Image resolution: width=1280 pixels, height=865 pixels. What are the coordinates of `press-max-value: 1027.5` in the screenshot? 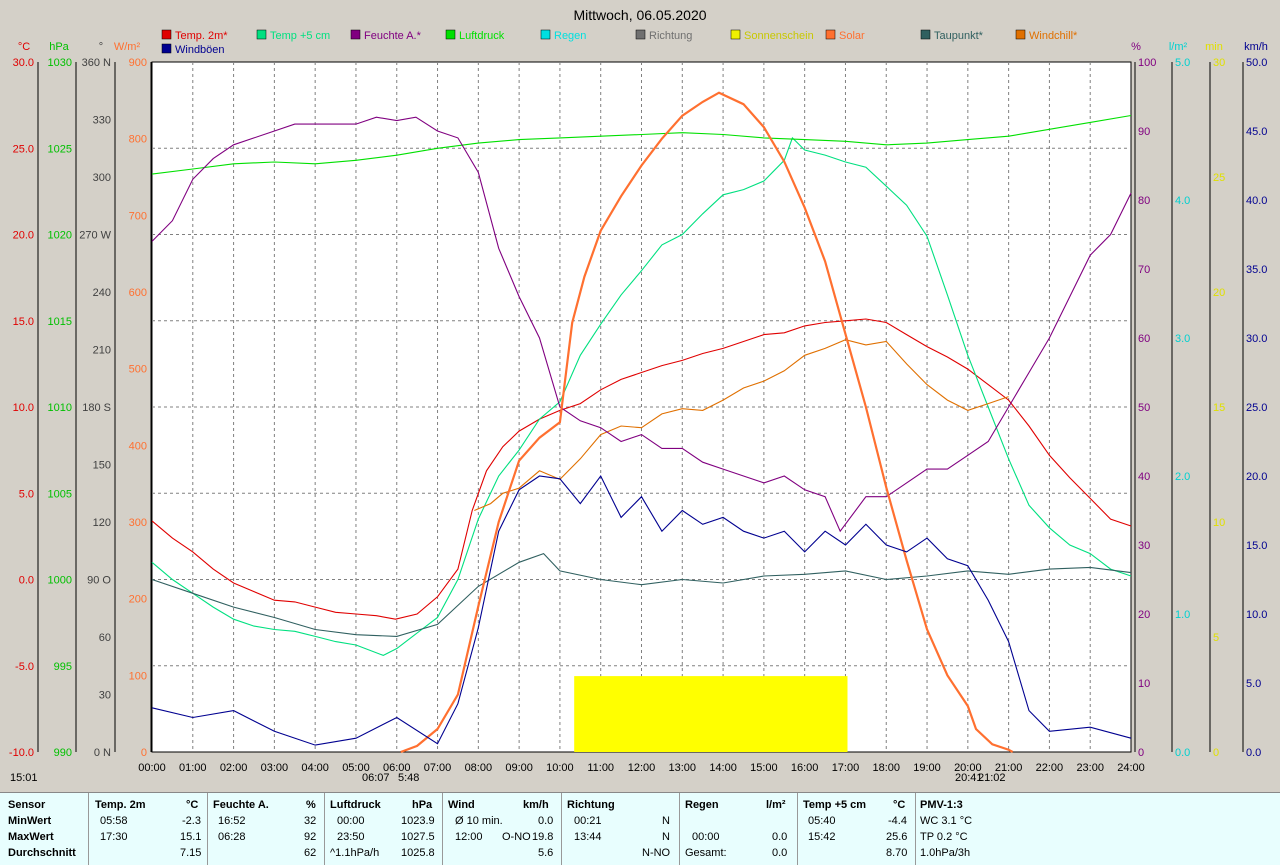 It's located at (418, 837).